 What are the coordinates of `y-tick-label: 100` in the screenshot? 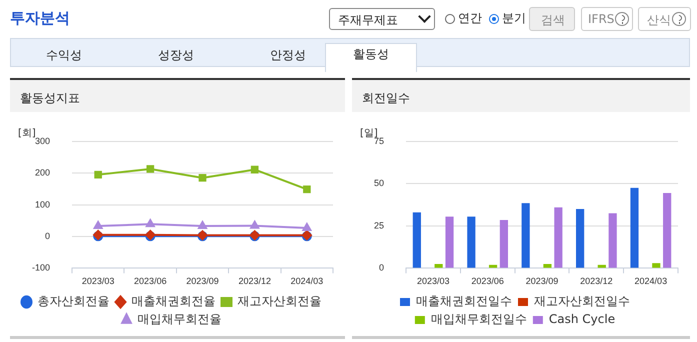 It's located at (42, 204).